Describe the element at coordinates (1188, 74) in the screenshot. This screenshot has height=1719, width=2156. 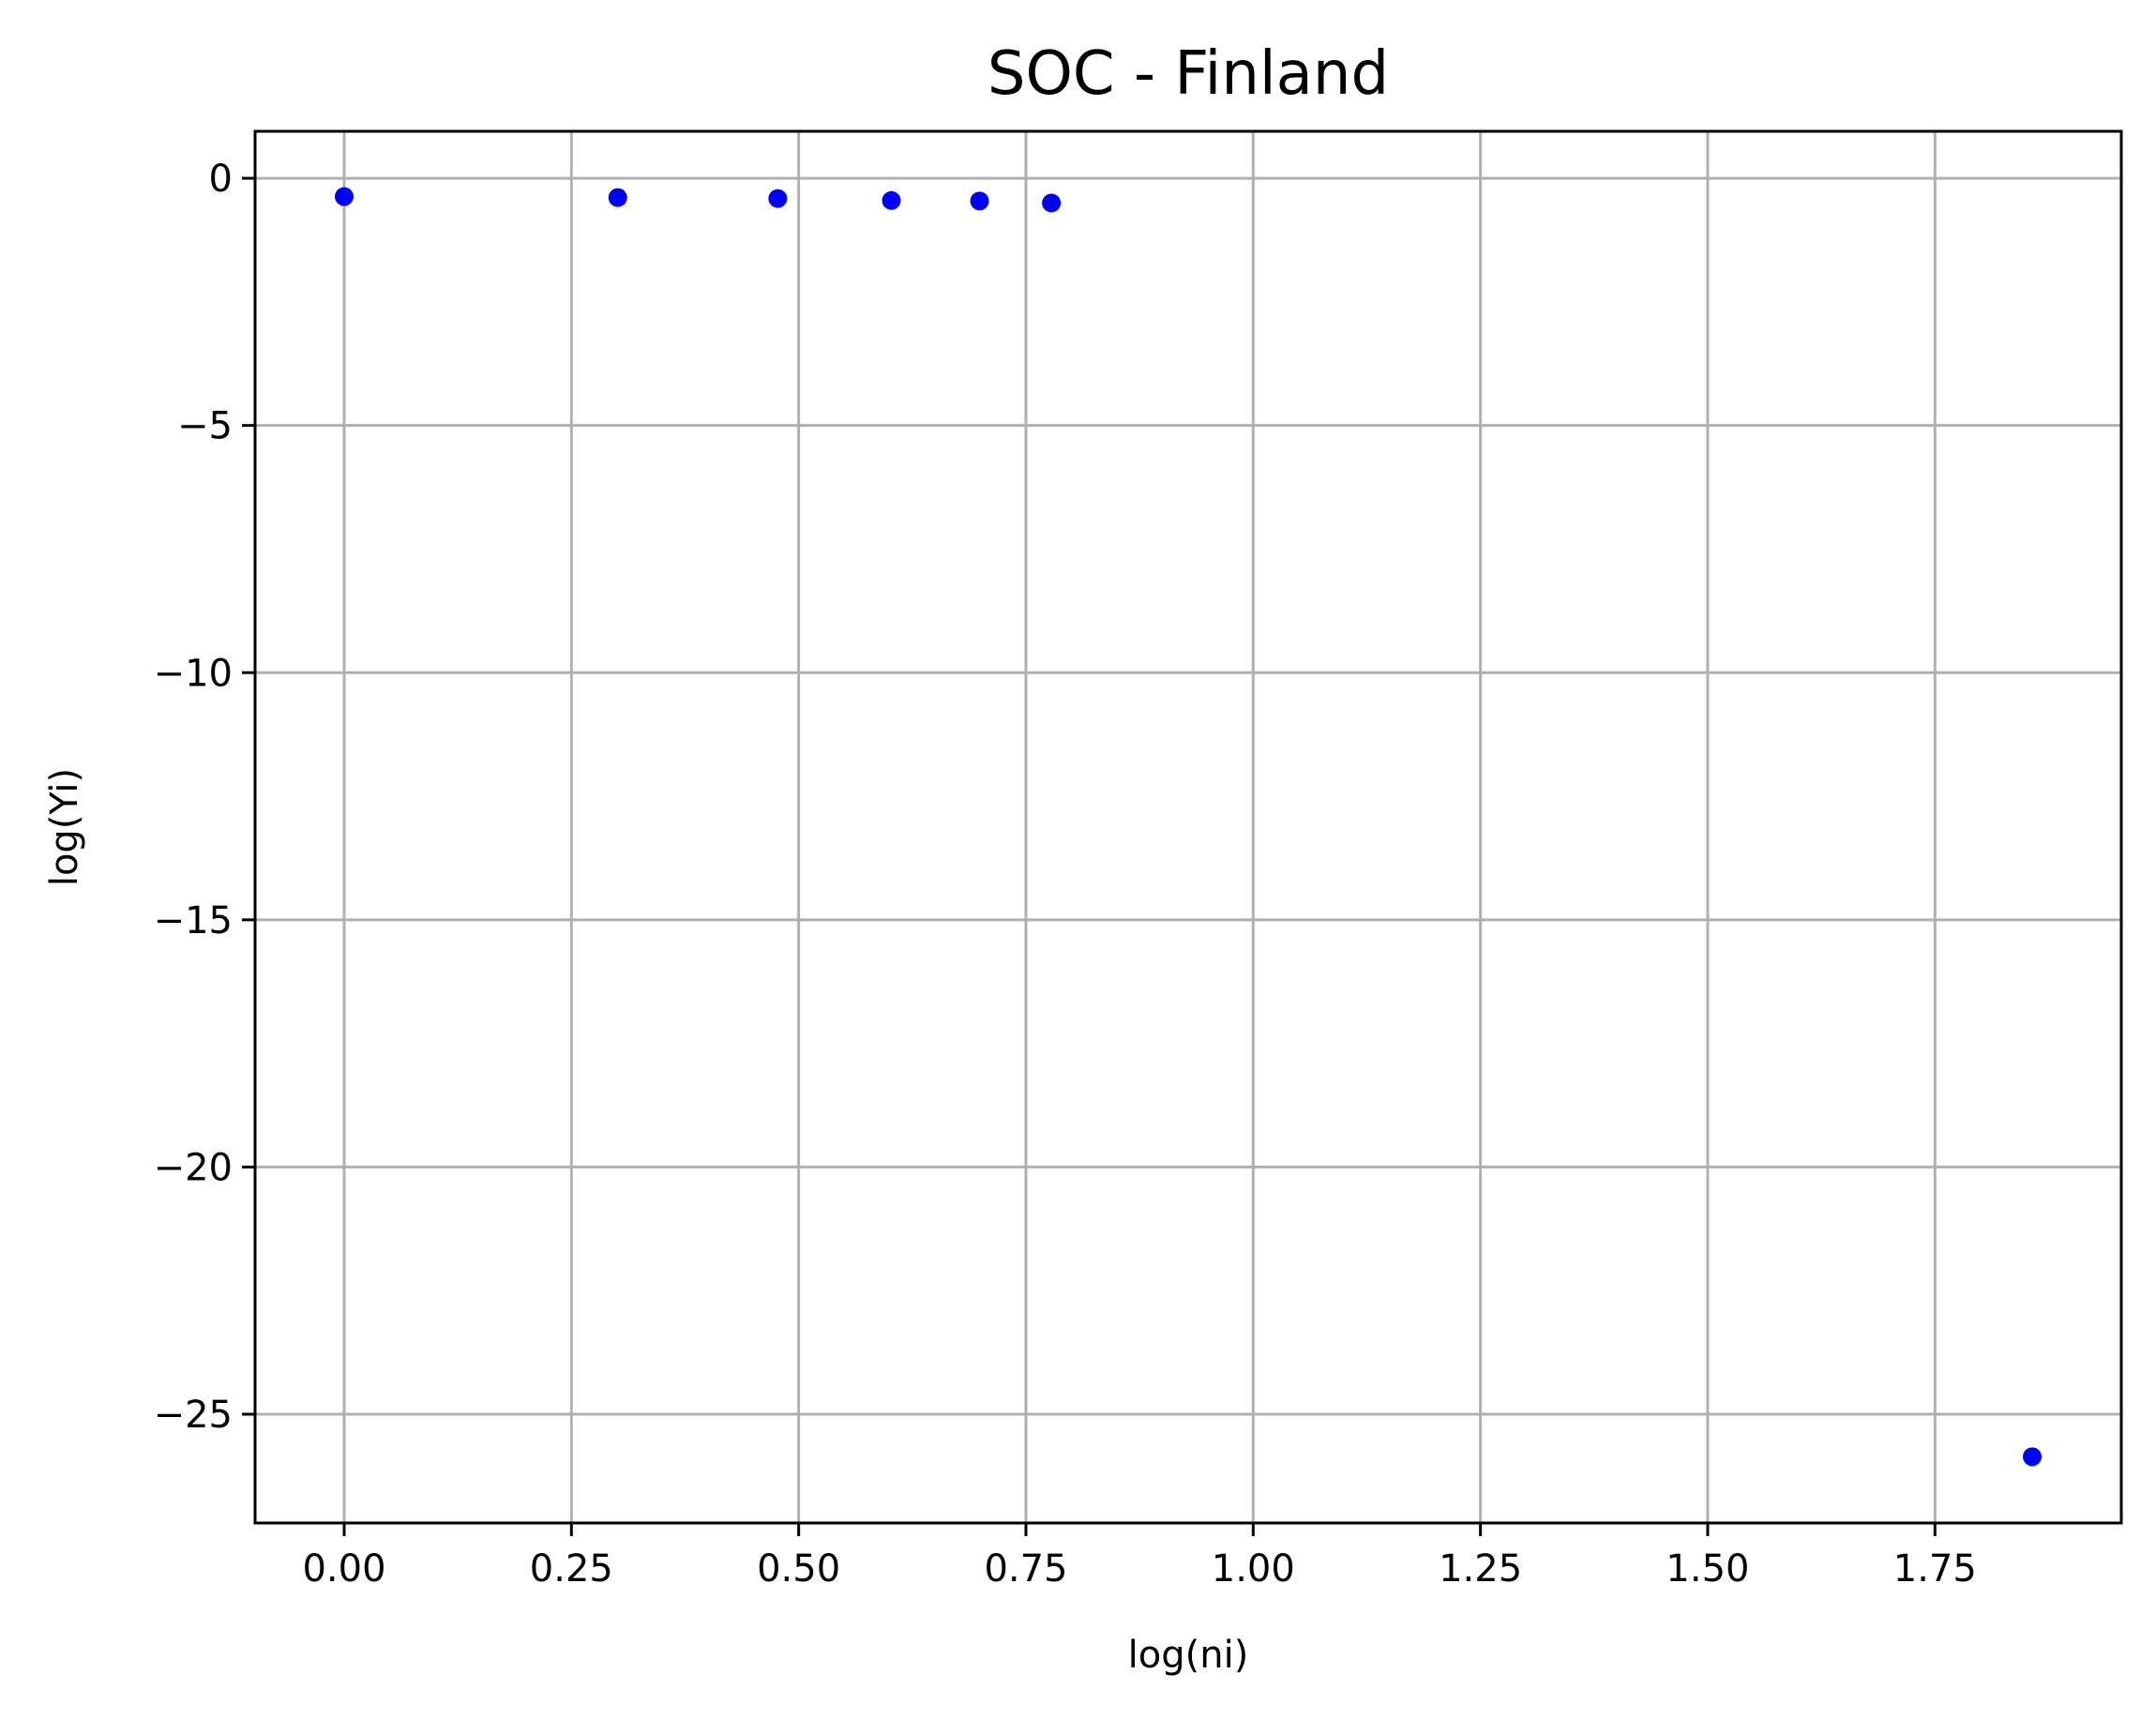
I see `chart-title: SOC - Finland` at that location.